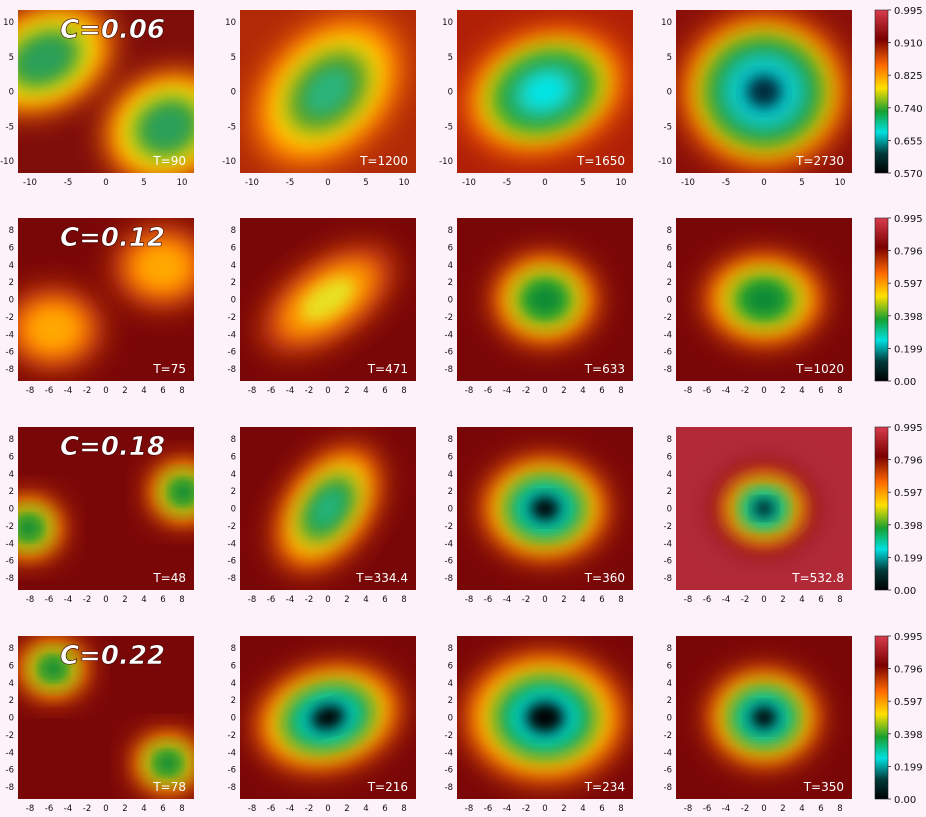  Describe the element at coordinates (387, 787) in the screenshot. I see `time-label: T=216` at that location.